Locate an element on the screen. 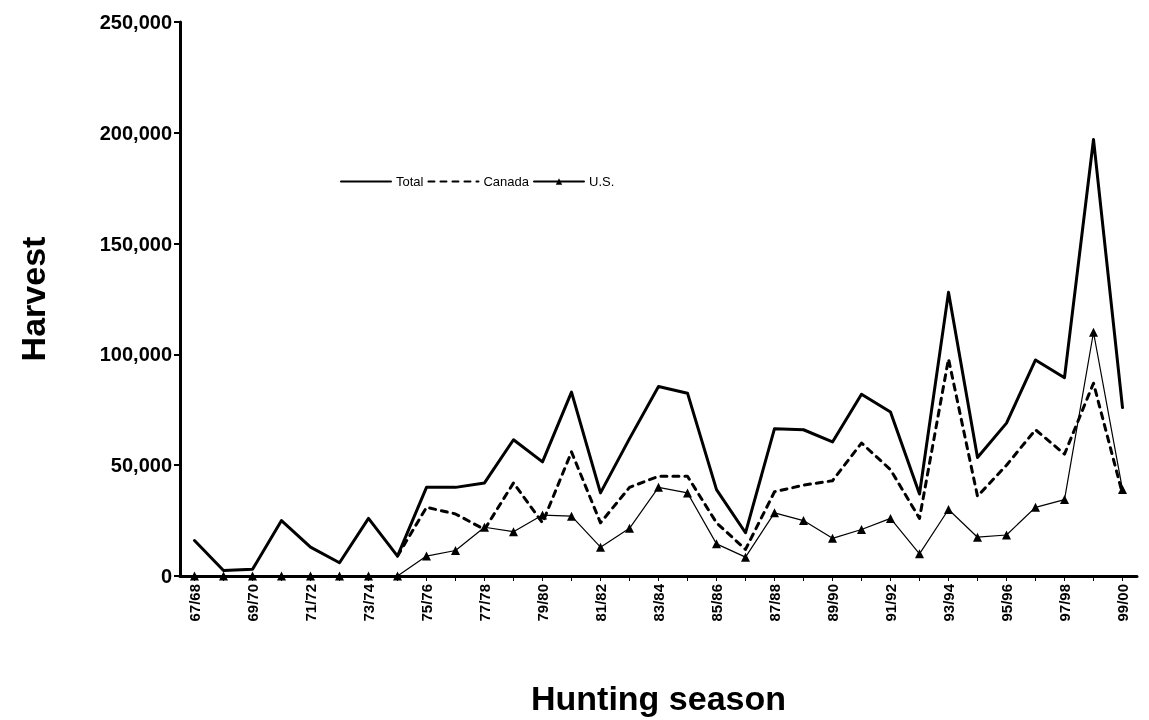 Image resolution: width=1149 pixels, height=720 pixels. x-tick-label: 95/96 is located at coordinates (1006, 603).